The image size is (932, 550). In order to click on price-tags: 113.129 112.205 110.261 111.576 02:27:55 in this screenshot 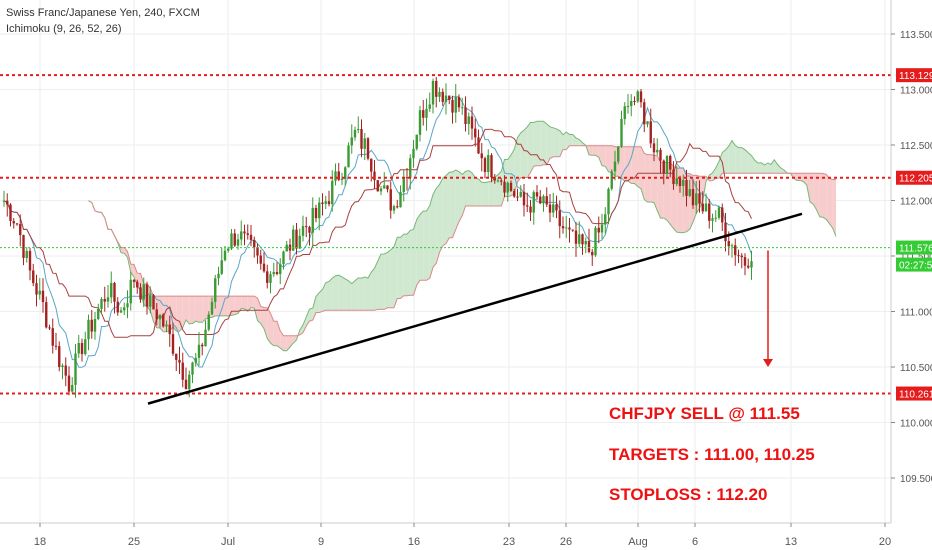, I will do `click(914, 234)`.